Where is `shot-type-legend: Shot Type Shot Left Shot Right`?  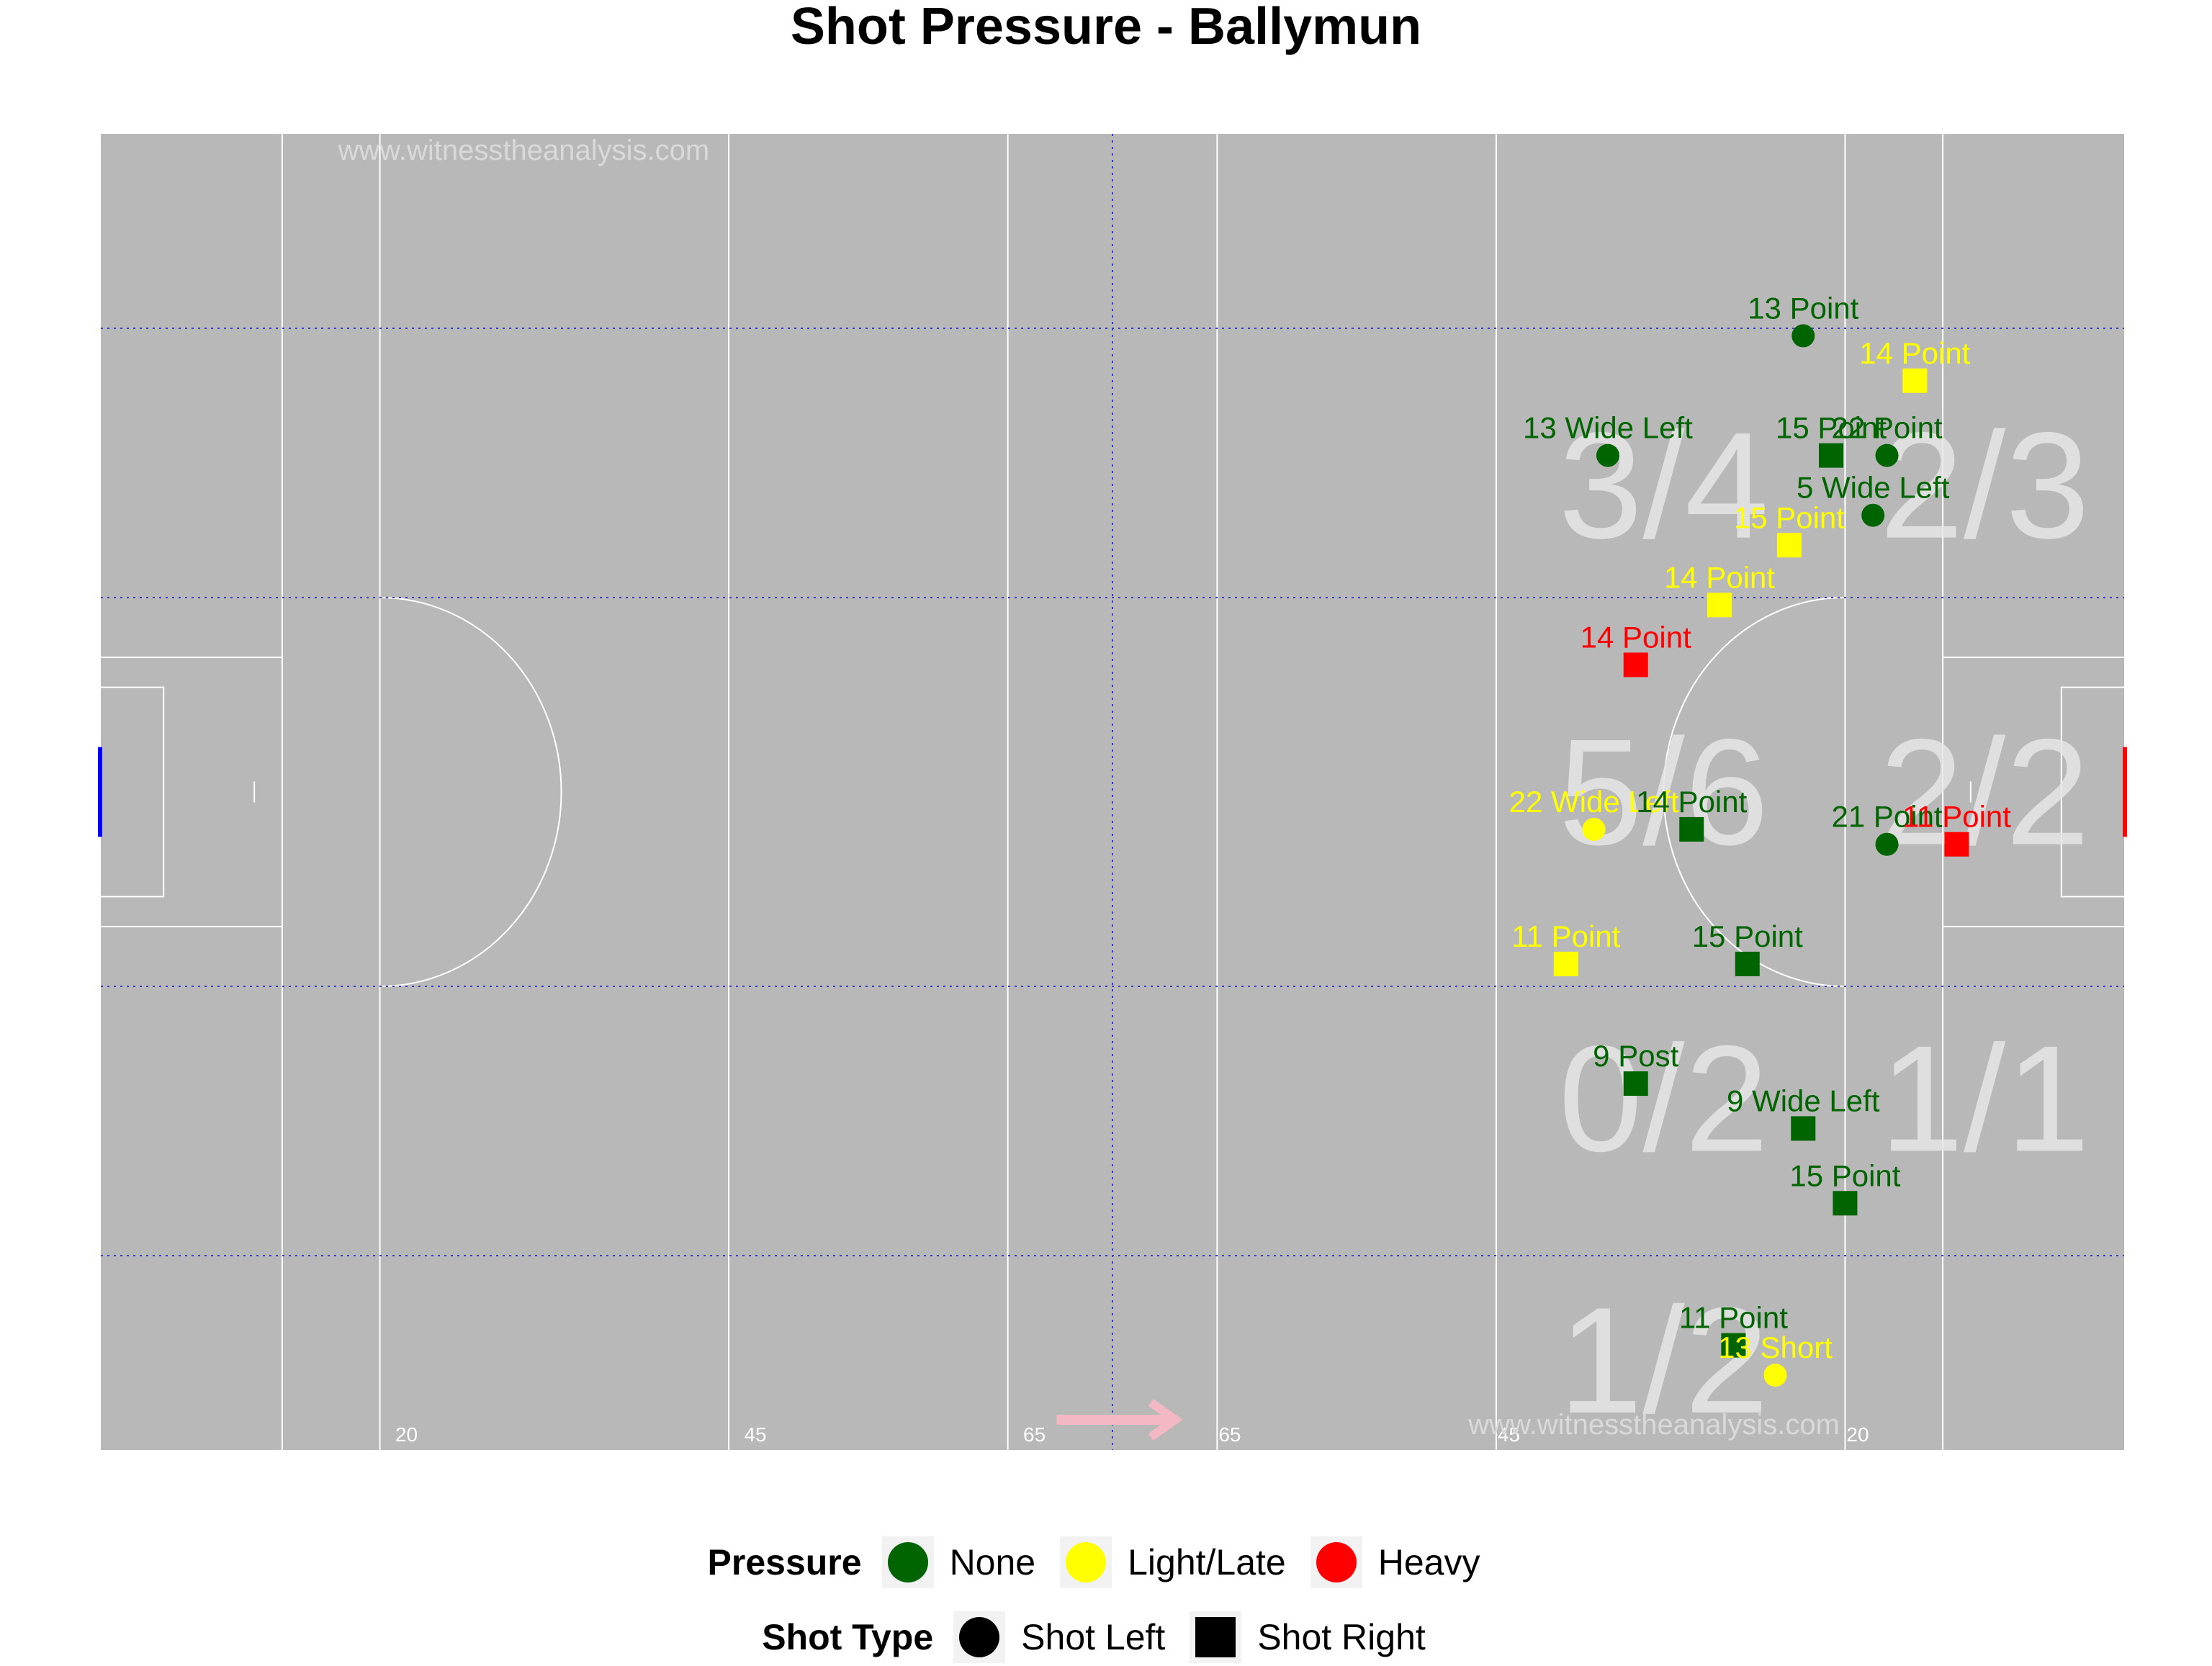 shot-type-legend: Shot Type Shot Left Shot Right is located at coordinates (1106, 1637).